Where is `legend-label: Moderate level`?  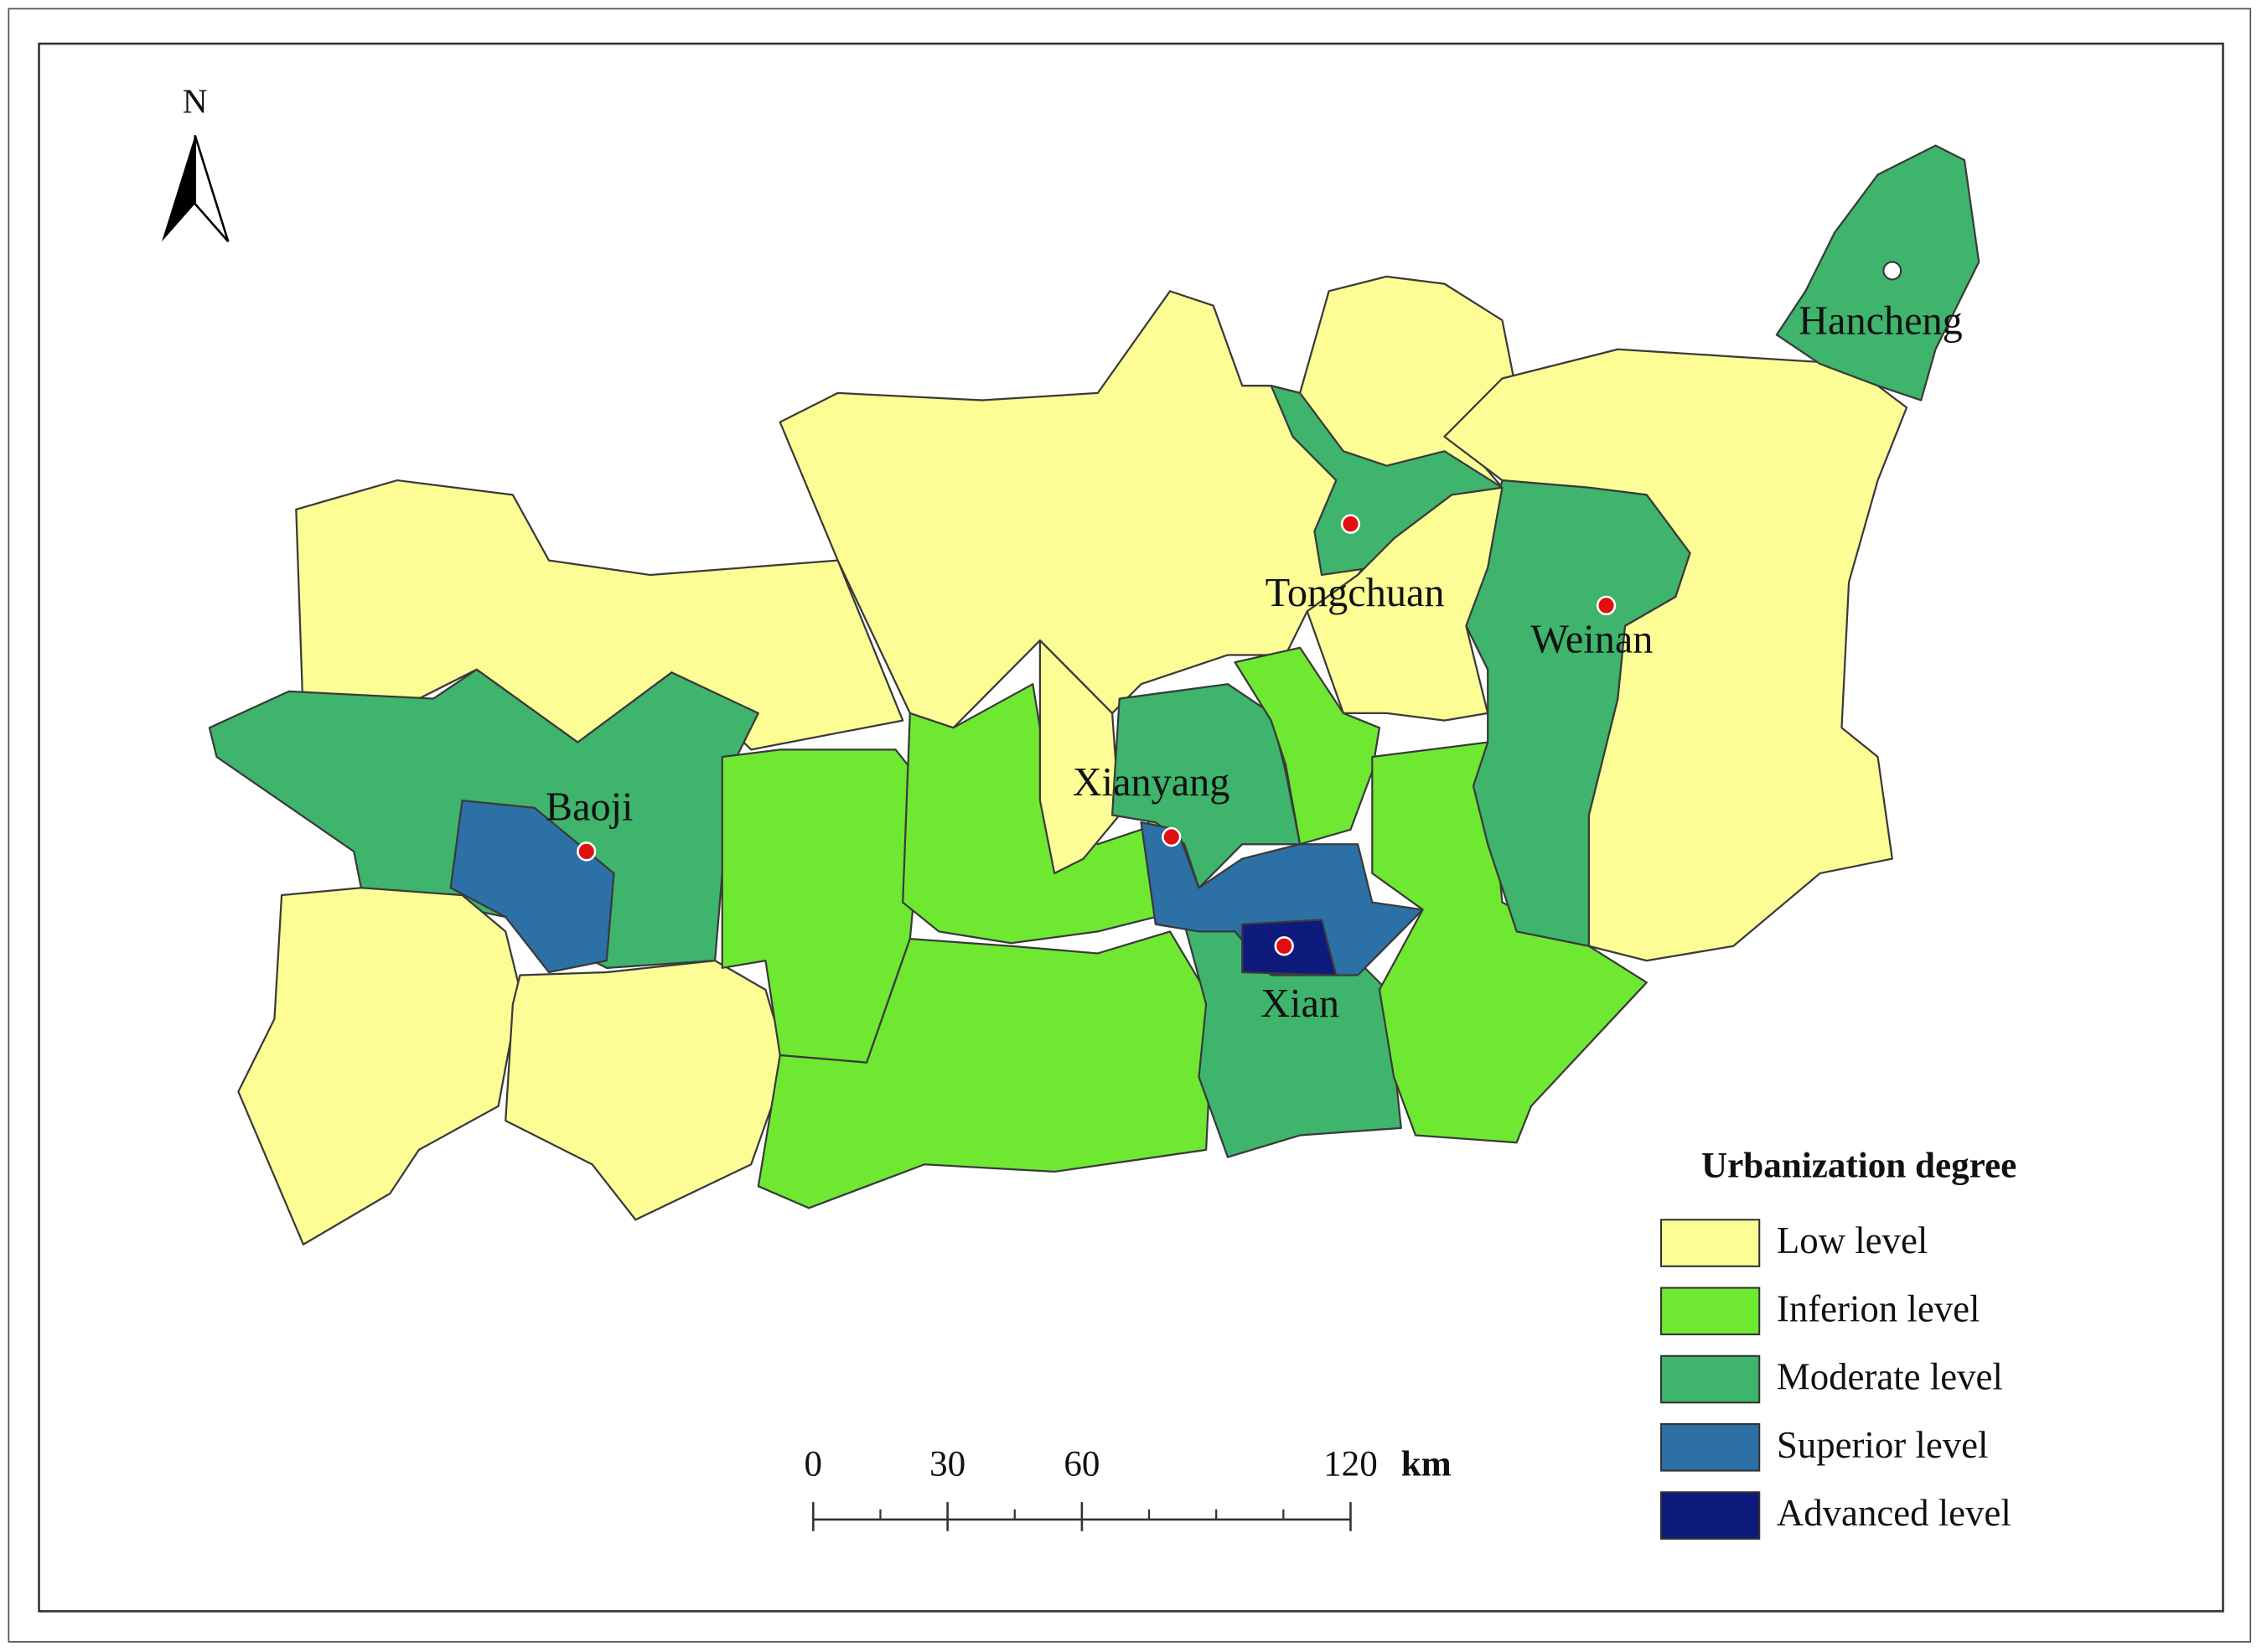
legend-label: Moderate level is located at coordinates (1890, 1377).